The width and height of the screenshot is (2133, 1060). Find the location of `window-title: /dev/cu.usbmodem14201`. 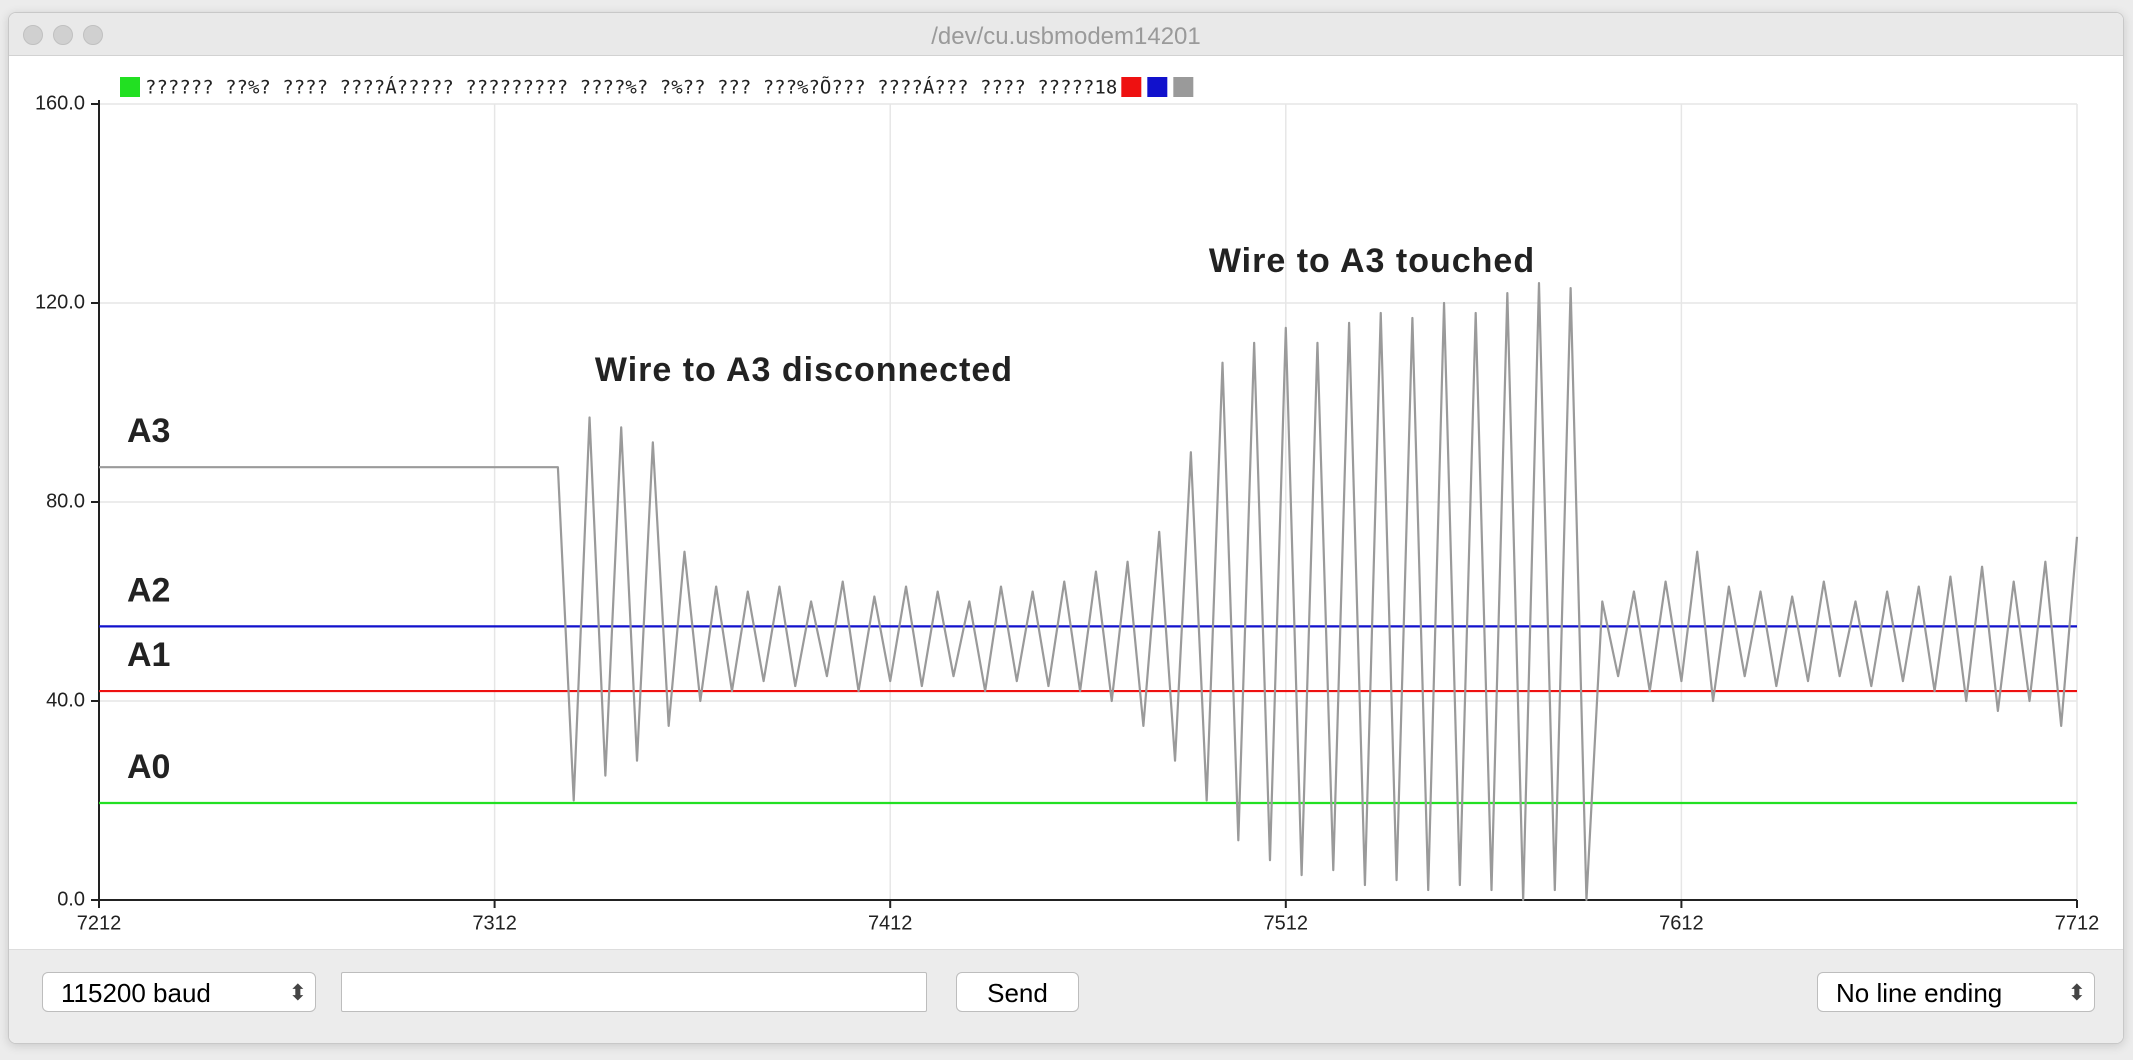

window-title: /dev/cu.usbmodem14201 is located at coordinates (1066, 36).